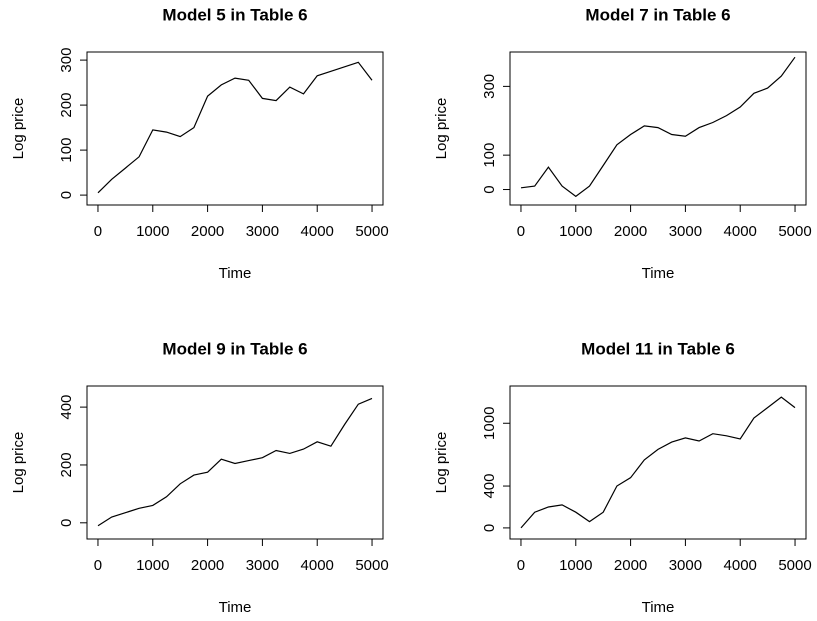 Image resolution: width=817 pixels, height=621 pixels. Describe the element at coordinates (658, 348) in the screenshot. I see `chart-title: Model 11 in Table 6` at that location.